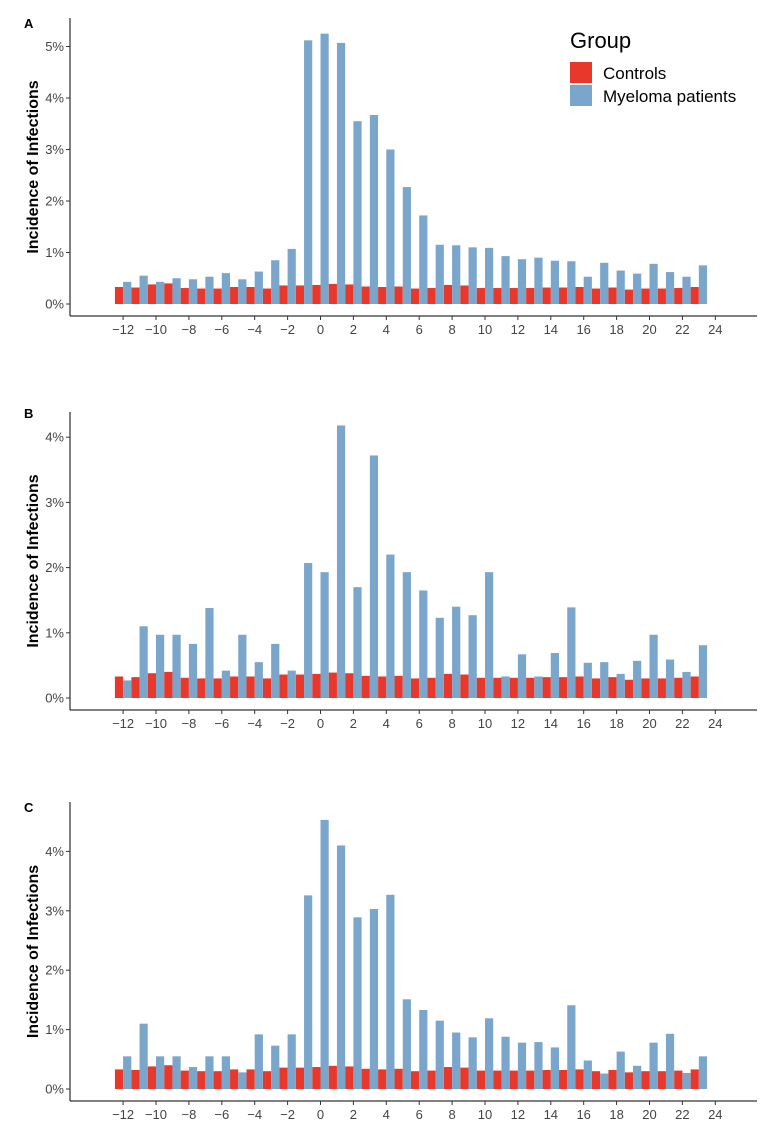  Describe the element at coordinates (156, 1114) in the screenshot. I see `x-tick-label: −10` at that location.